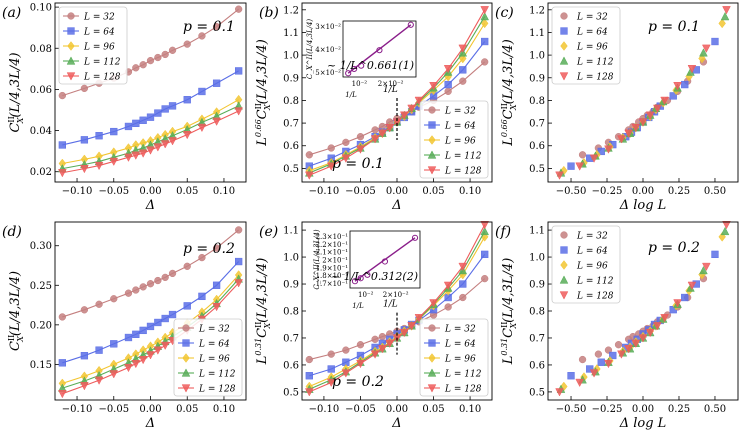 Image resolution: width=747 pixels, height=430 pixels. I want to click on y-axis-label: L0.31CIIX(L/4,3L/4), so click(263, 312).